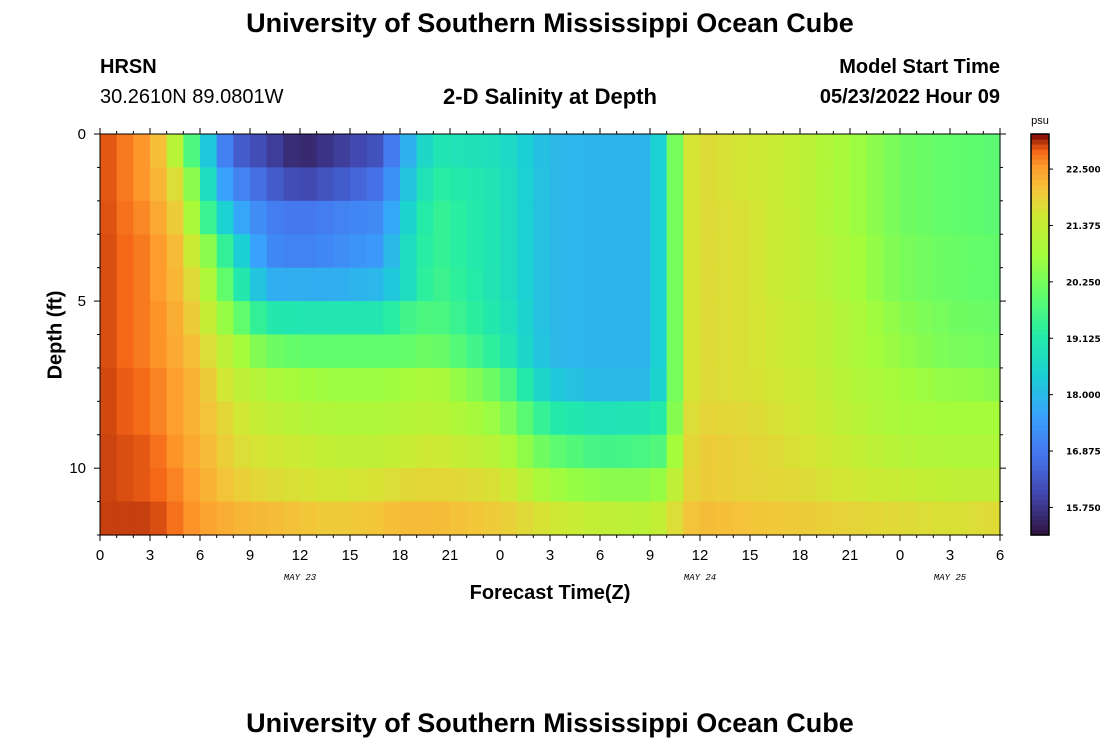 This screenshot has height=750, width=1100. Describe the element at coordinates (200, 555) in the screenshot. I see `x-tick-label: 6` at that location.